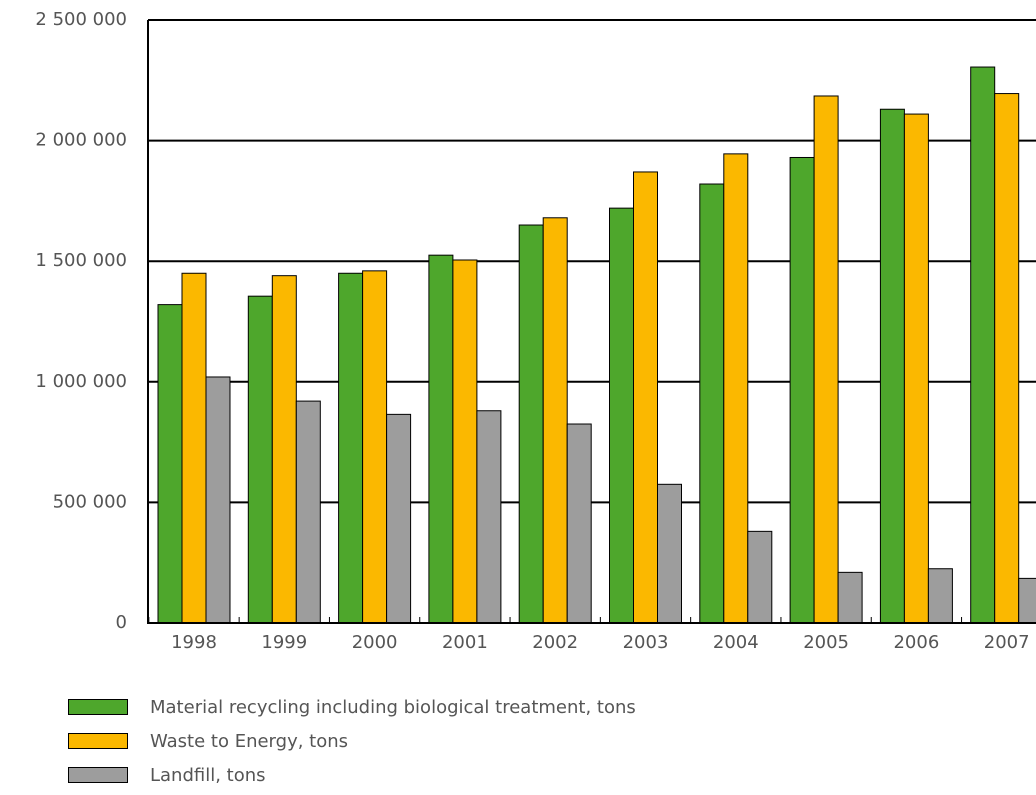  What do you see at coordinates (90, 501) in the screenshot?
I see `y-tick-label: 500 000` at bounding box center [90, 501].